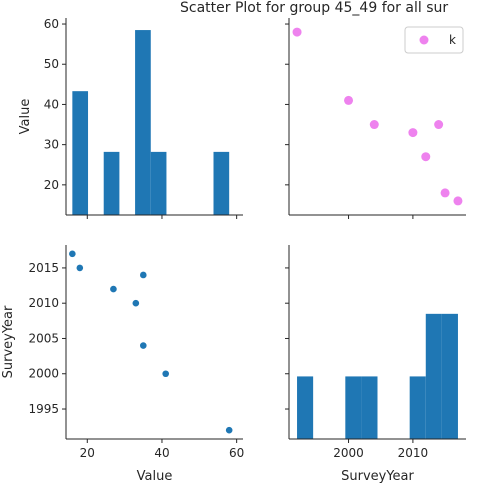 The image size is (500, 498). Describe the element at coordinates (43, 303) in the screenshot. I see `year-vs-value-ytick-label: 2010` at that location.